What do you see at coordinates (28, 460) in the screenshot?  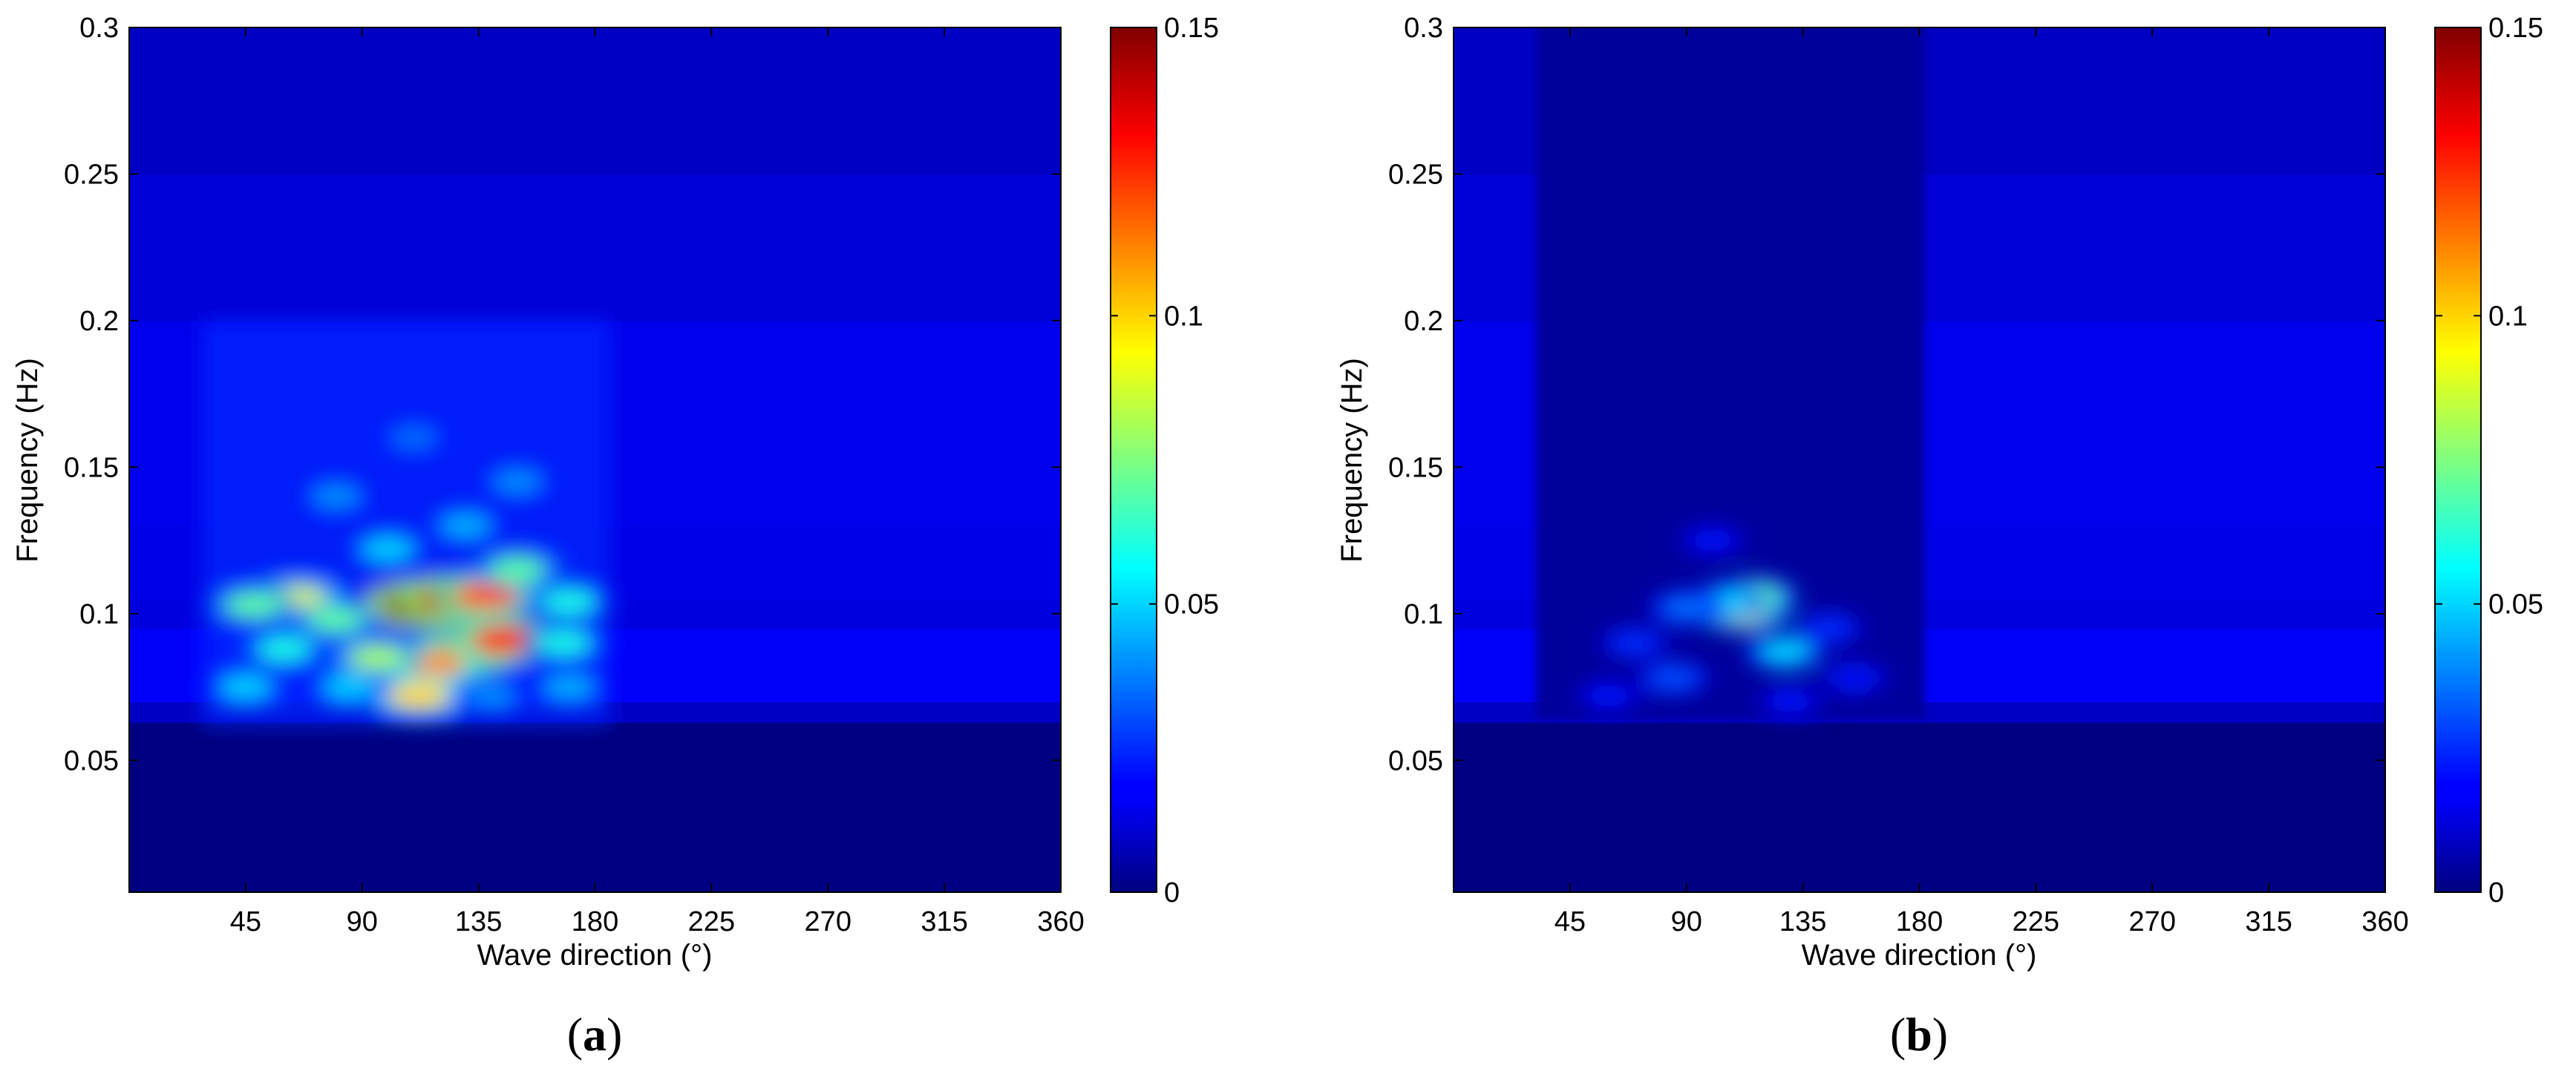 I see `y-axis-title-a: Frequency (Hz)` at bounding box center [28, 460].